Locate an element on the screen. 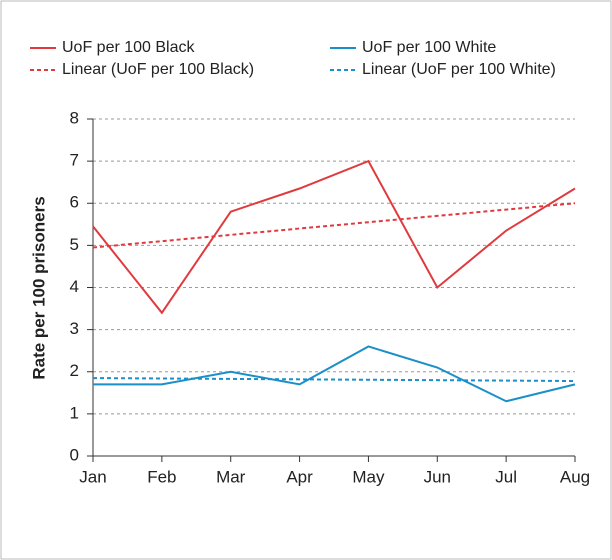  x-tick-label: Aug is located at coordinates (575, 476).